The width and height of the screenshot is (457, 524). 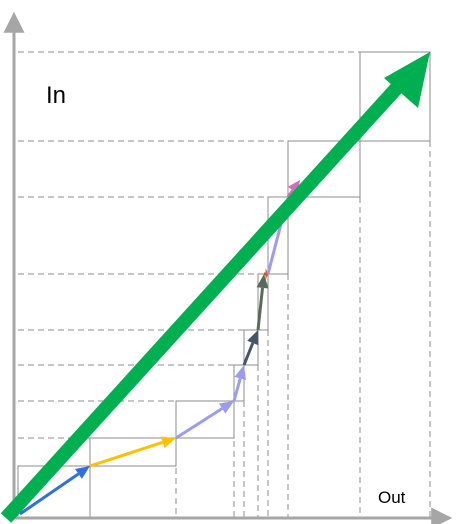 What do you see at coordinates (392, 497) in the screenshot?
I see `out-label: Out` at bounding box center [392, 497].